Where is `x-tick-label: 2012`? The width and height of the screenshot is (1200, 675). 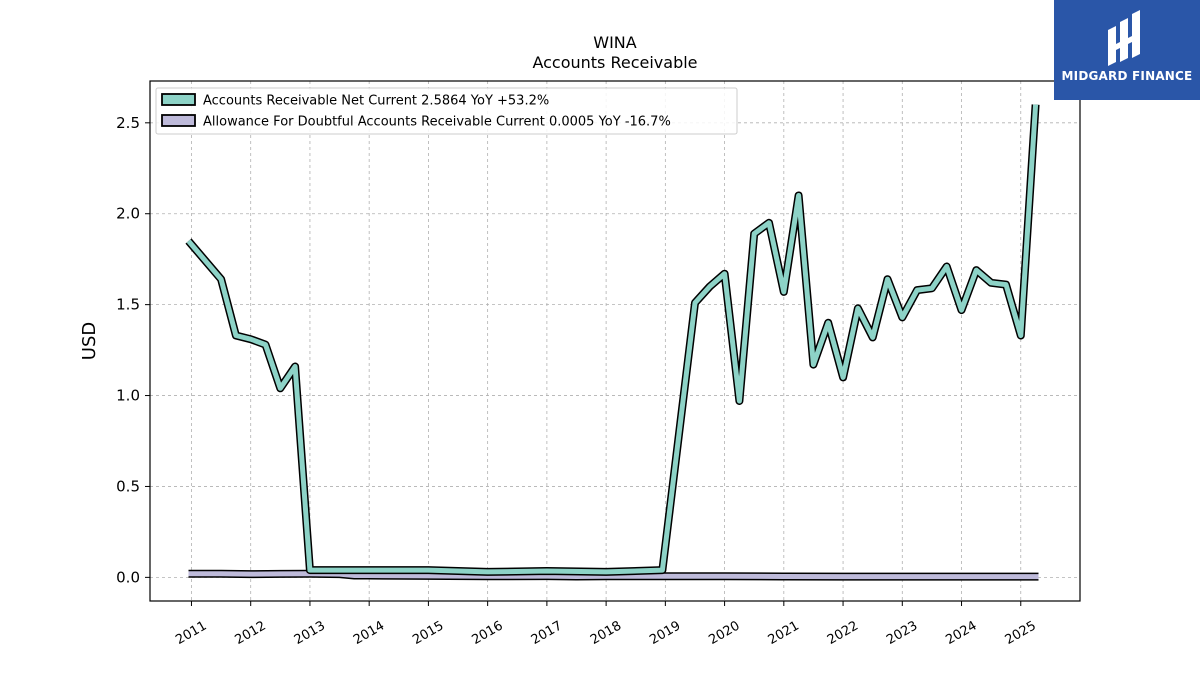
x-tick-label: 2012 is located at coordinates (251, 633).